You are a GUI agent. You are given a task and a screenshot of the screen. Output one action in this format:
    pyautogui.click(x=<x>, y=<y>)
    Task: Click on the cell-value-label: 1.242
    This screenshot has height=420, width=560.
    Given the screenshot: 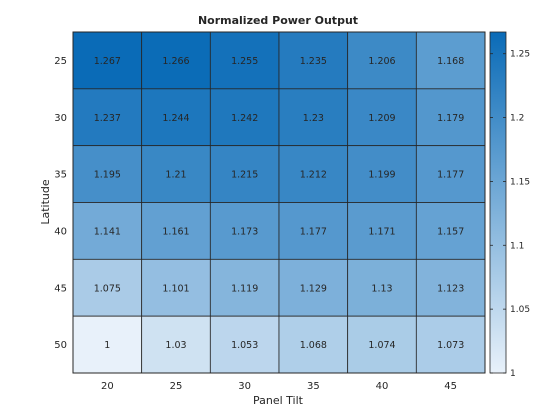 What is the action you would take?
    pyautogui.click(x=244, y=118)
    